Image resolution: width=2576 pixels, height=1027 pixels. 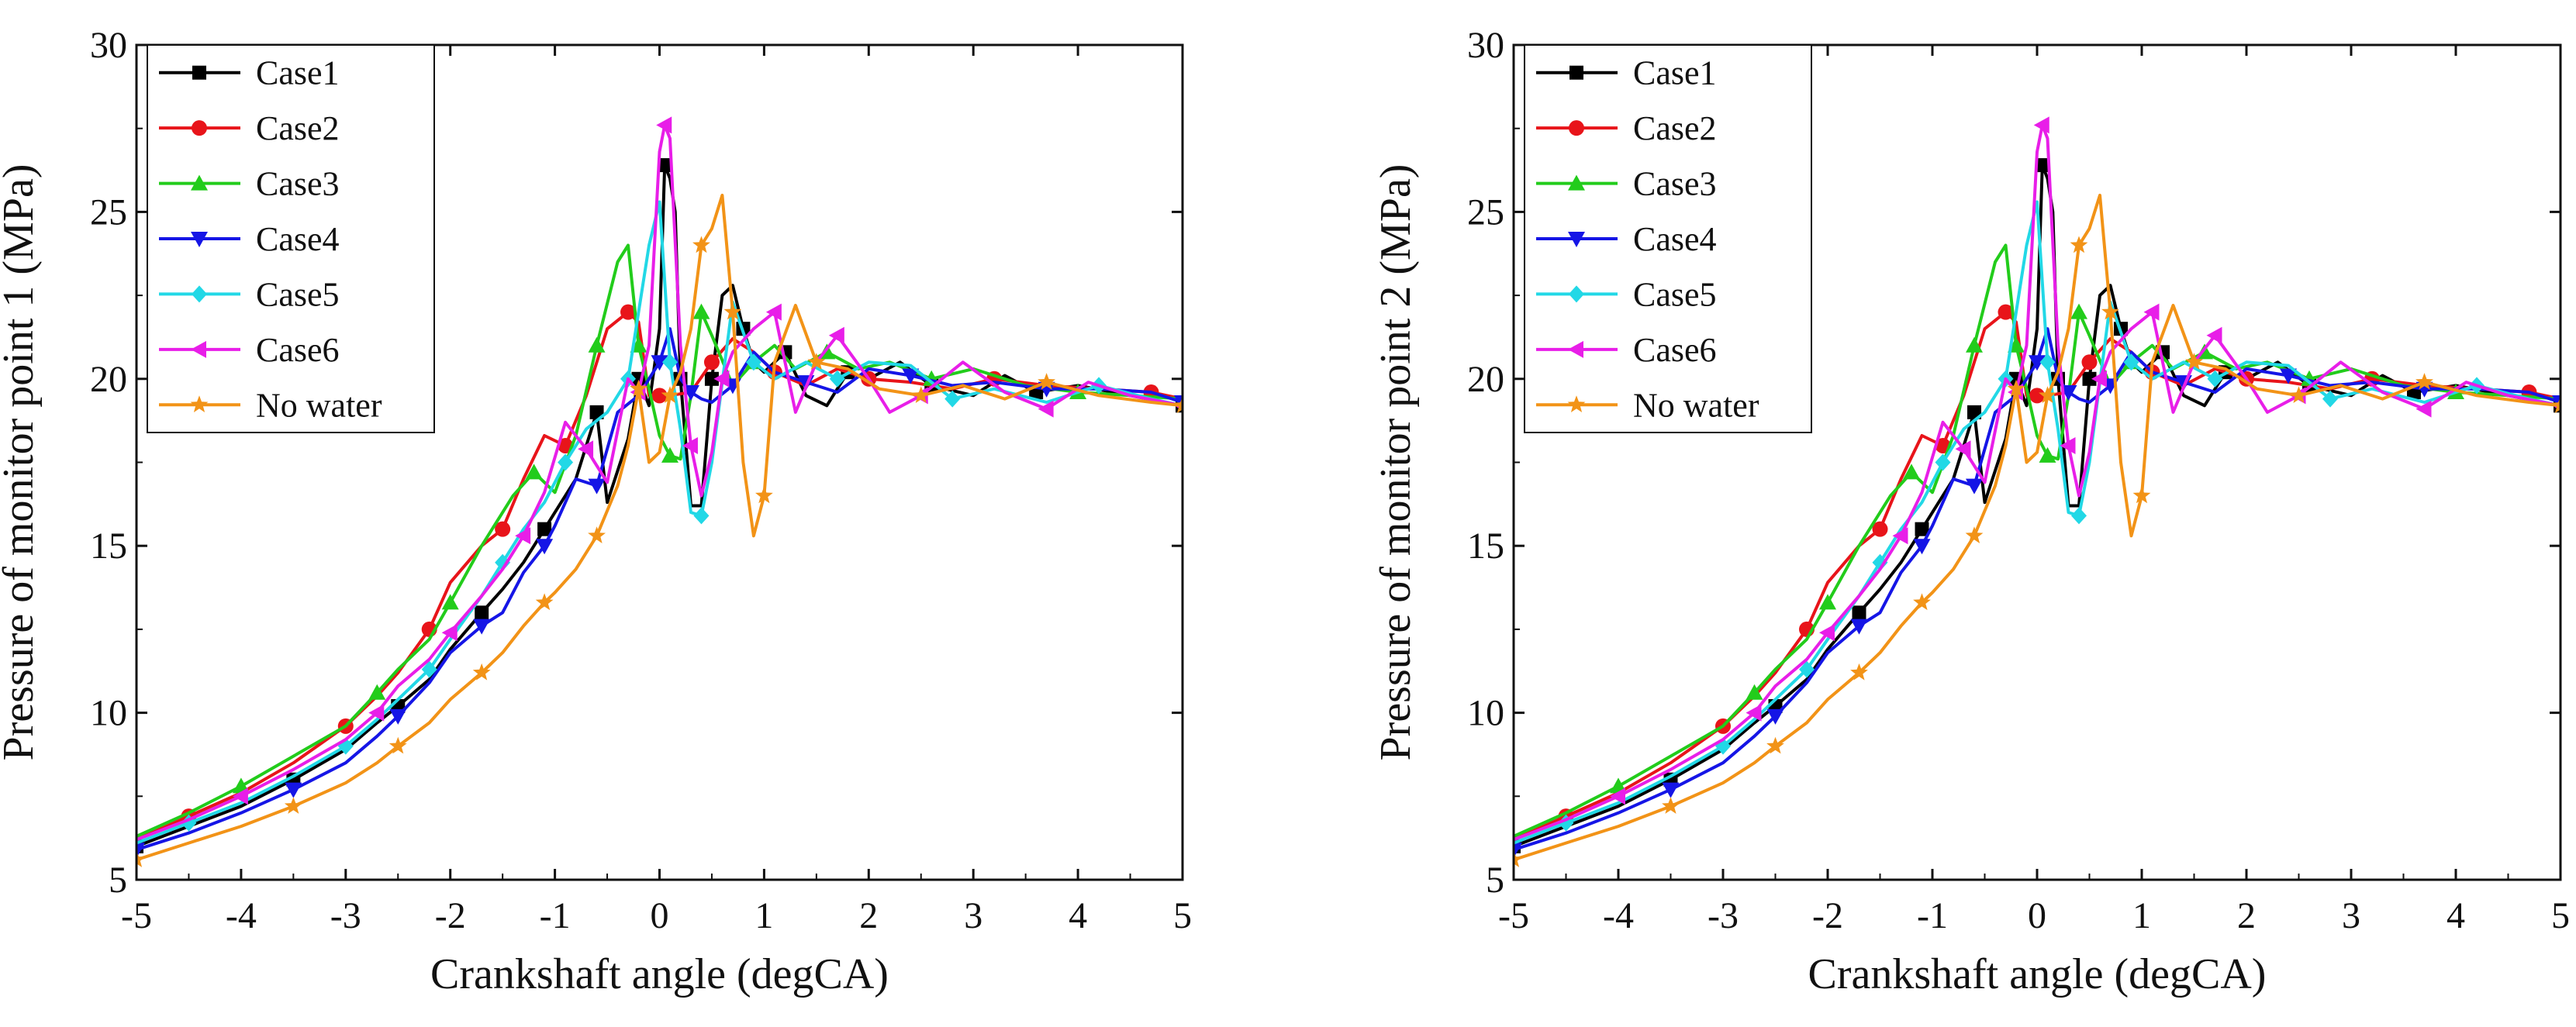 What do you see at coordinates (1932, 916) in the screenshot?
I see `x-tick-label: -1` at bounding box center [1932, 916].